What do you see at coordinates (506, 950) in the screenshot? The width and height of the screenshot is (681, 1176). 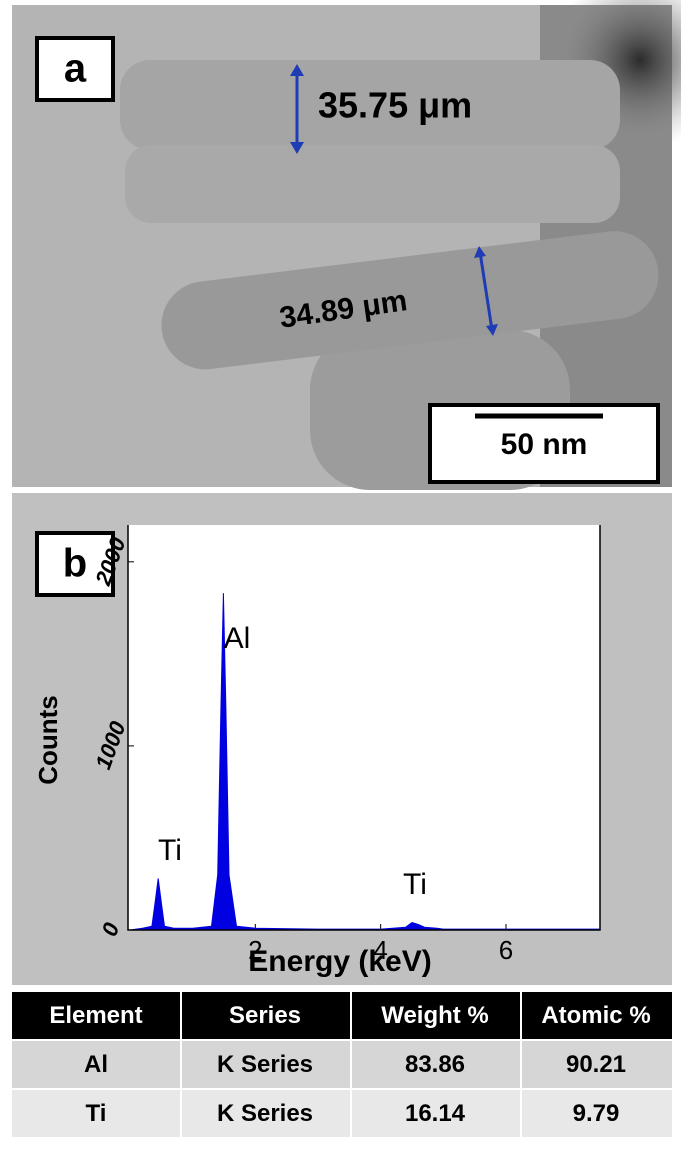 I see `x-tick-label: 6` at bounding box center [506, 950].